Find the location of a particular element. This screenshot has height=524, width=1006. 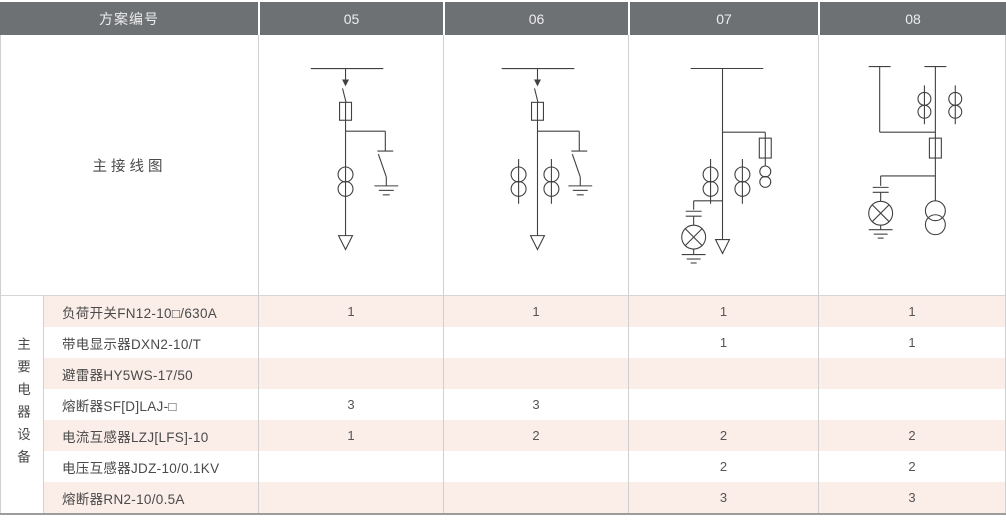

header-scheme-05: 05 is located at coordinates (350, 18).